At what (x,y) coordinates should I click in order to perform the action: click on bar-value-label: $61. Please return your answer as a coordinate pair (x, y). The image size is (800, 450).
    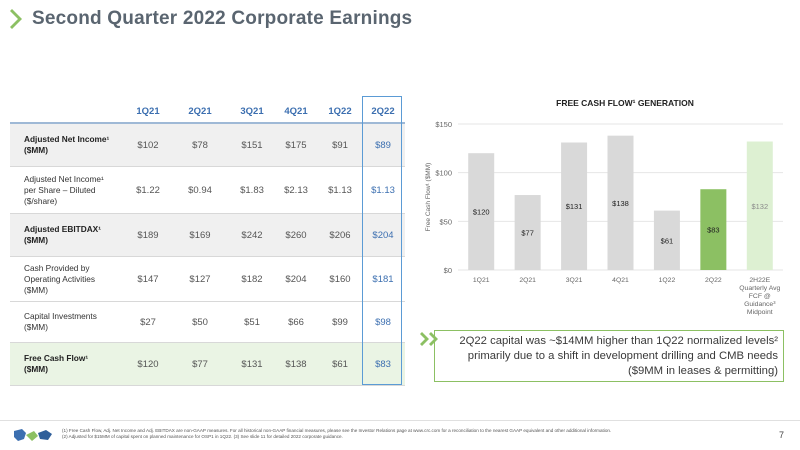
    Looking at the image, I should click on (667, 240).